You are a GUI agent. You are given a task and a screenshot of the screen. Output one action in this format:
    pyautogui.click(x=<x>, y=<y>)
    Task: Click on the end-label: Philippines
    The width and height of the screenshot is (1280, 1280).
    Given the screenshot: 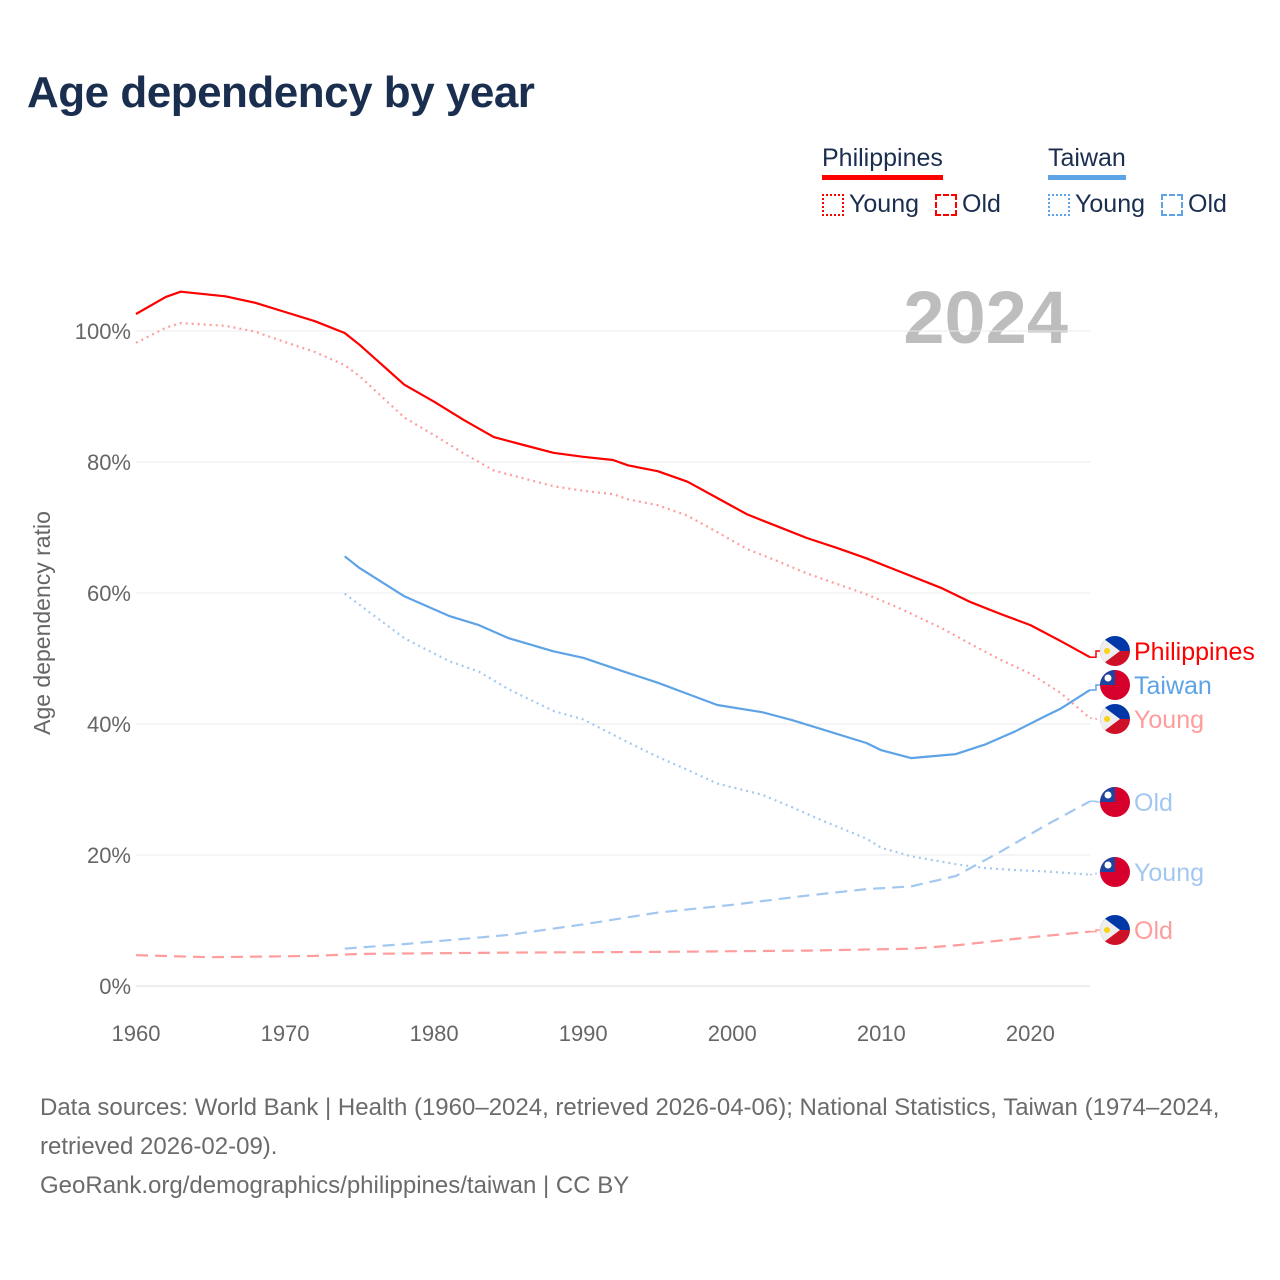 What is the action you would take?
    pyautogui.click(x=1194, y=652)
    